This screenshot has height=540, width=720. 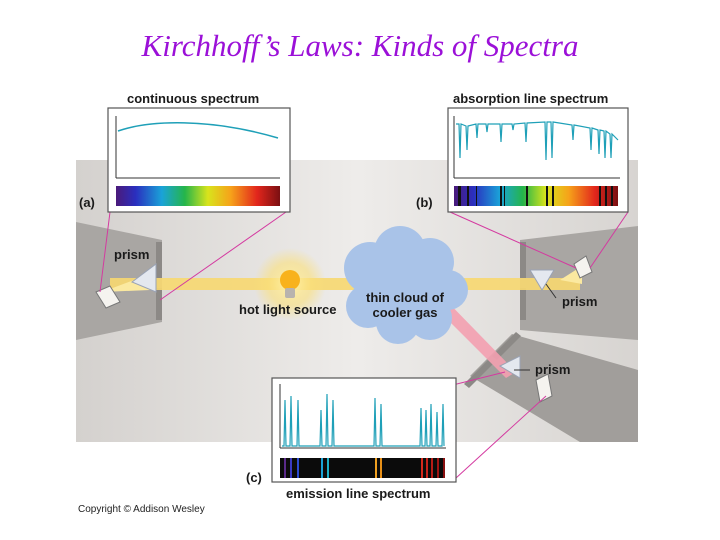 What do you see at coordinates (553, 369) in the screenshot?
I see `label-prism-bottom: prism` at bounding box center [553, 369].